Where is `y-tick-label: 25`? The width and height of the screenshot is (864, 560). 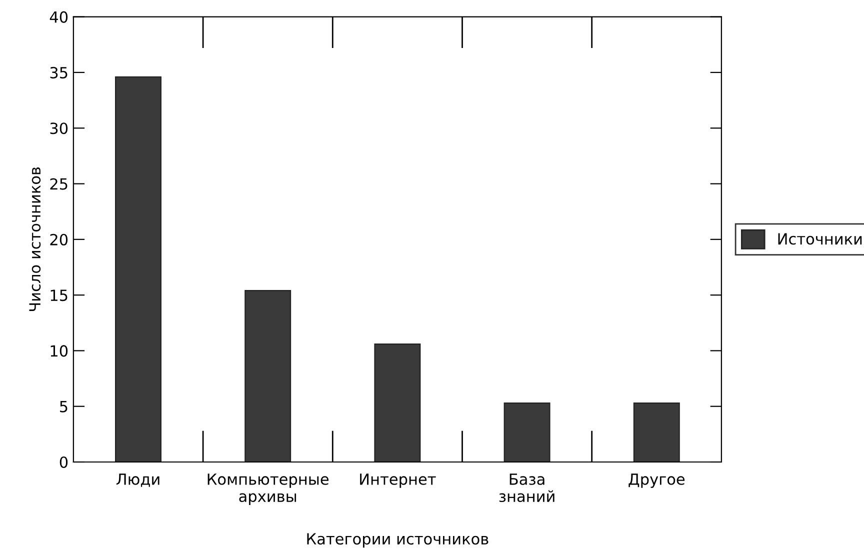 y-tick-label: 25 is located at coordinates (59, 184).